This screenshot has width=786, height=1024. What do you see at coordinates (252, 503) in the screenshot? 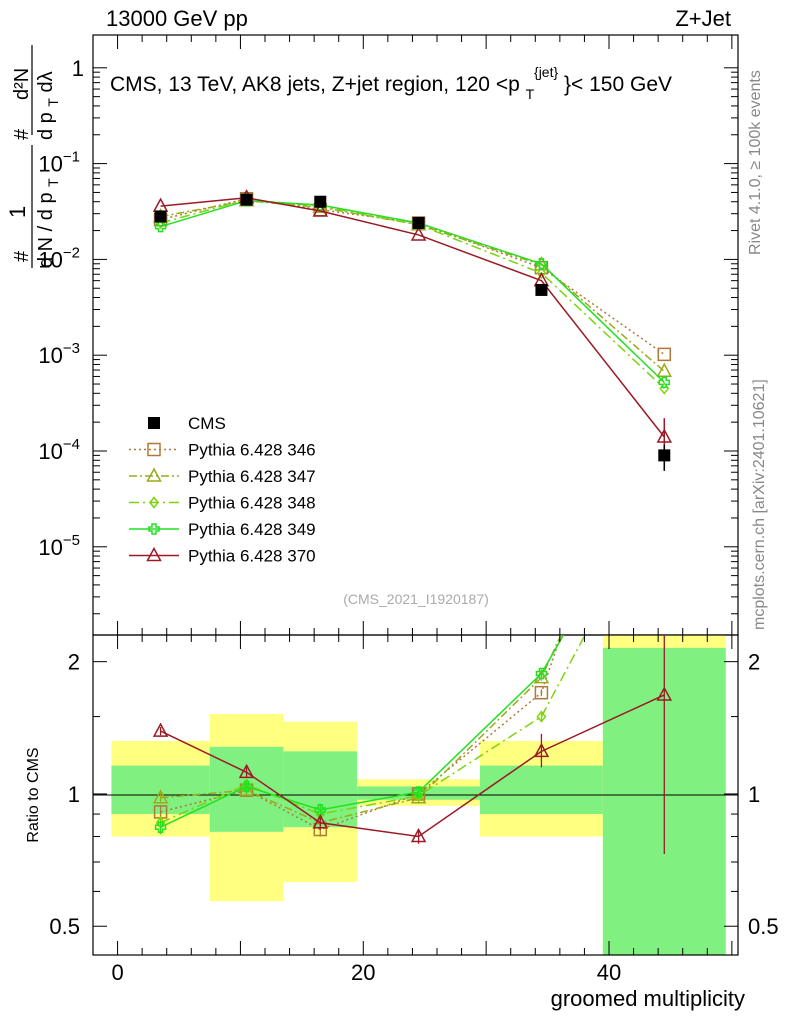
I see `legend-label: Pythia 6.428 348` at bounding box center [252, 503].